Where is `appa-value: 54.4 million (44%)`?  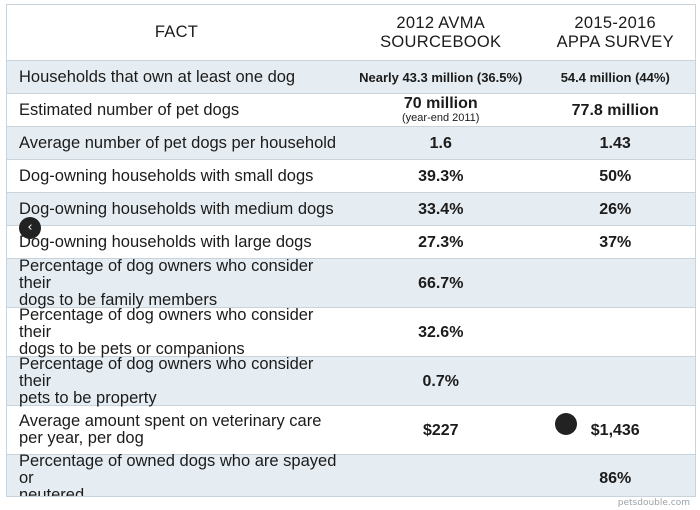
appa-value: 54.4 million (44%) is located at coordinates (615, 77).